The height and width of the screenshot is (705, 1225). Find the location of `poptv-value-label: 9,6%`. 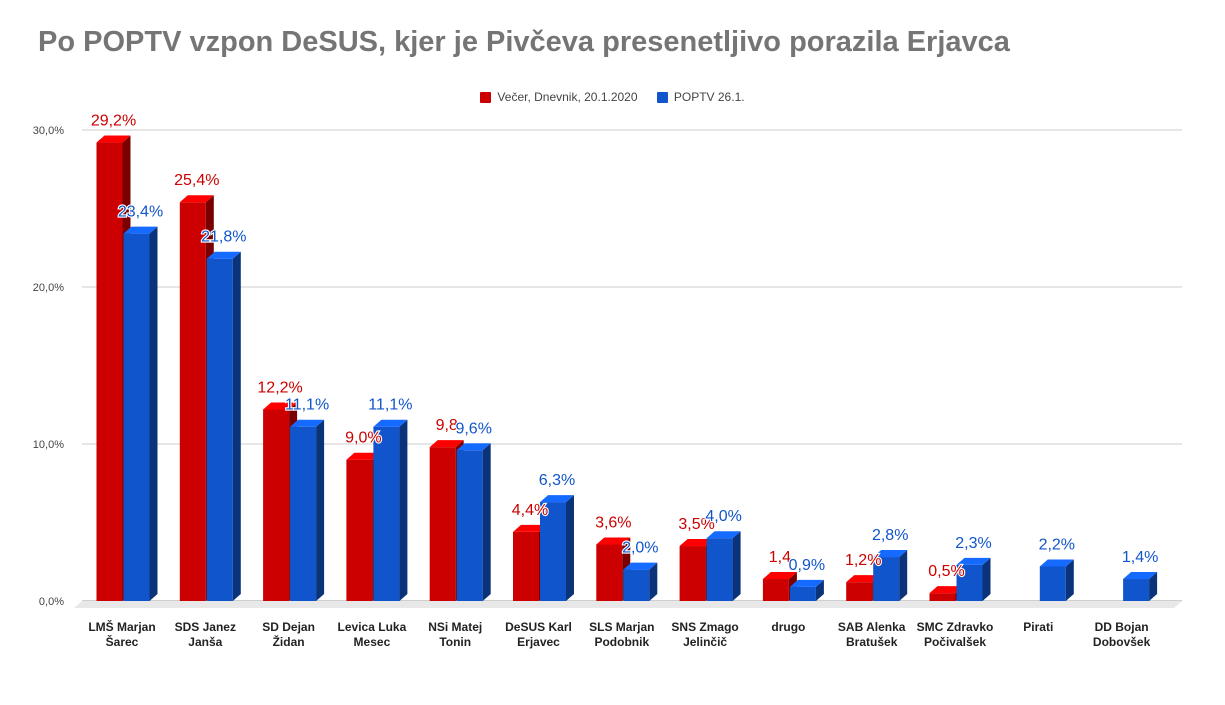

poptv-value-label: 9,6% is located at coordinates (473, 428).